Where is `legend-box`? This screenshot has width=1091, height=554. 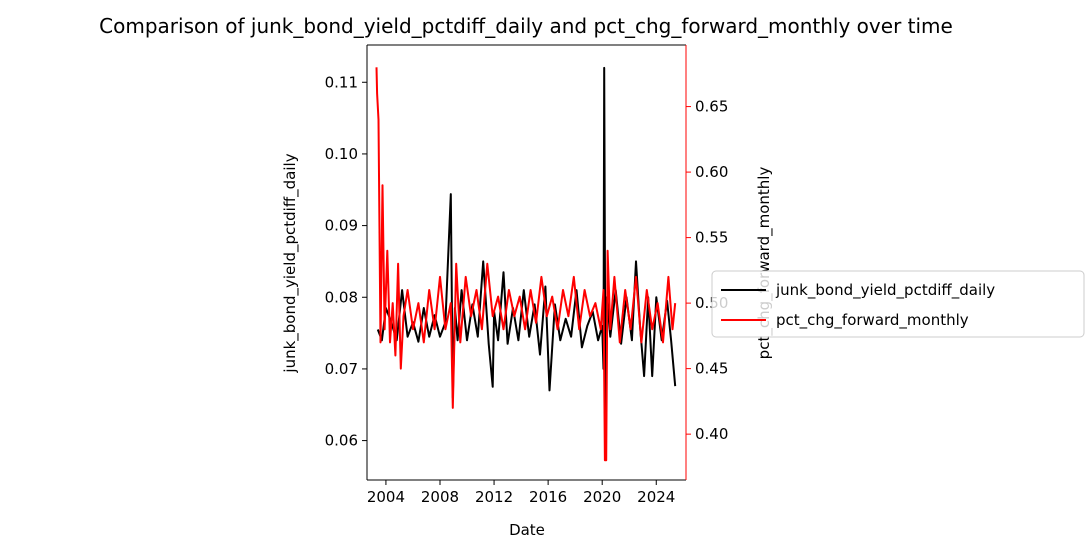 legend-box is located at coordinates (898, 304).